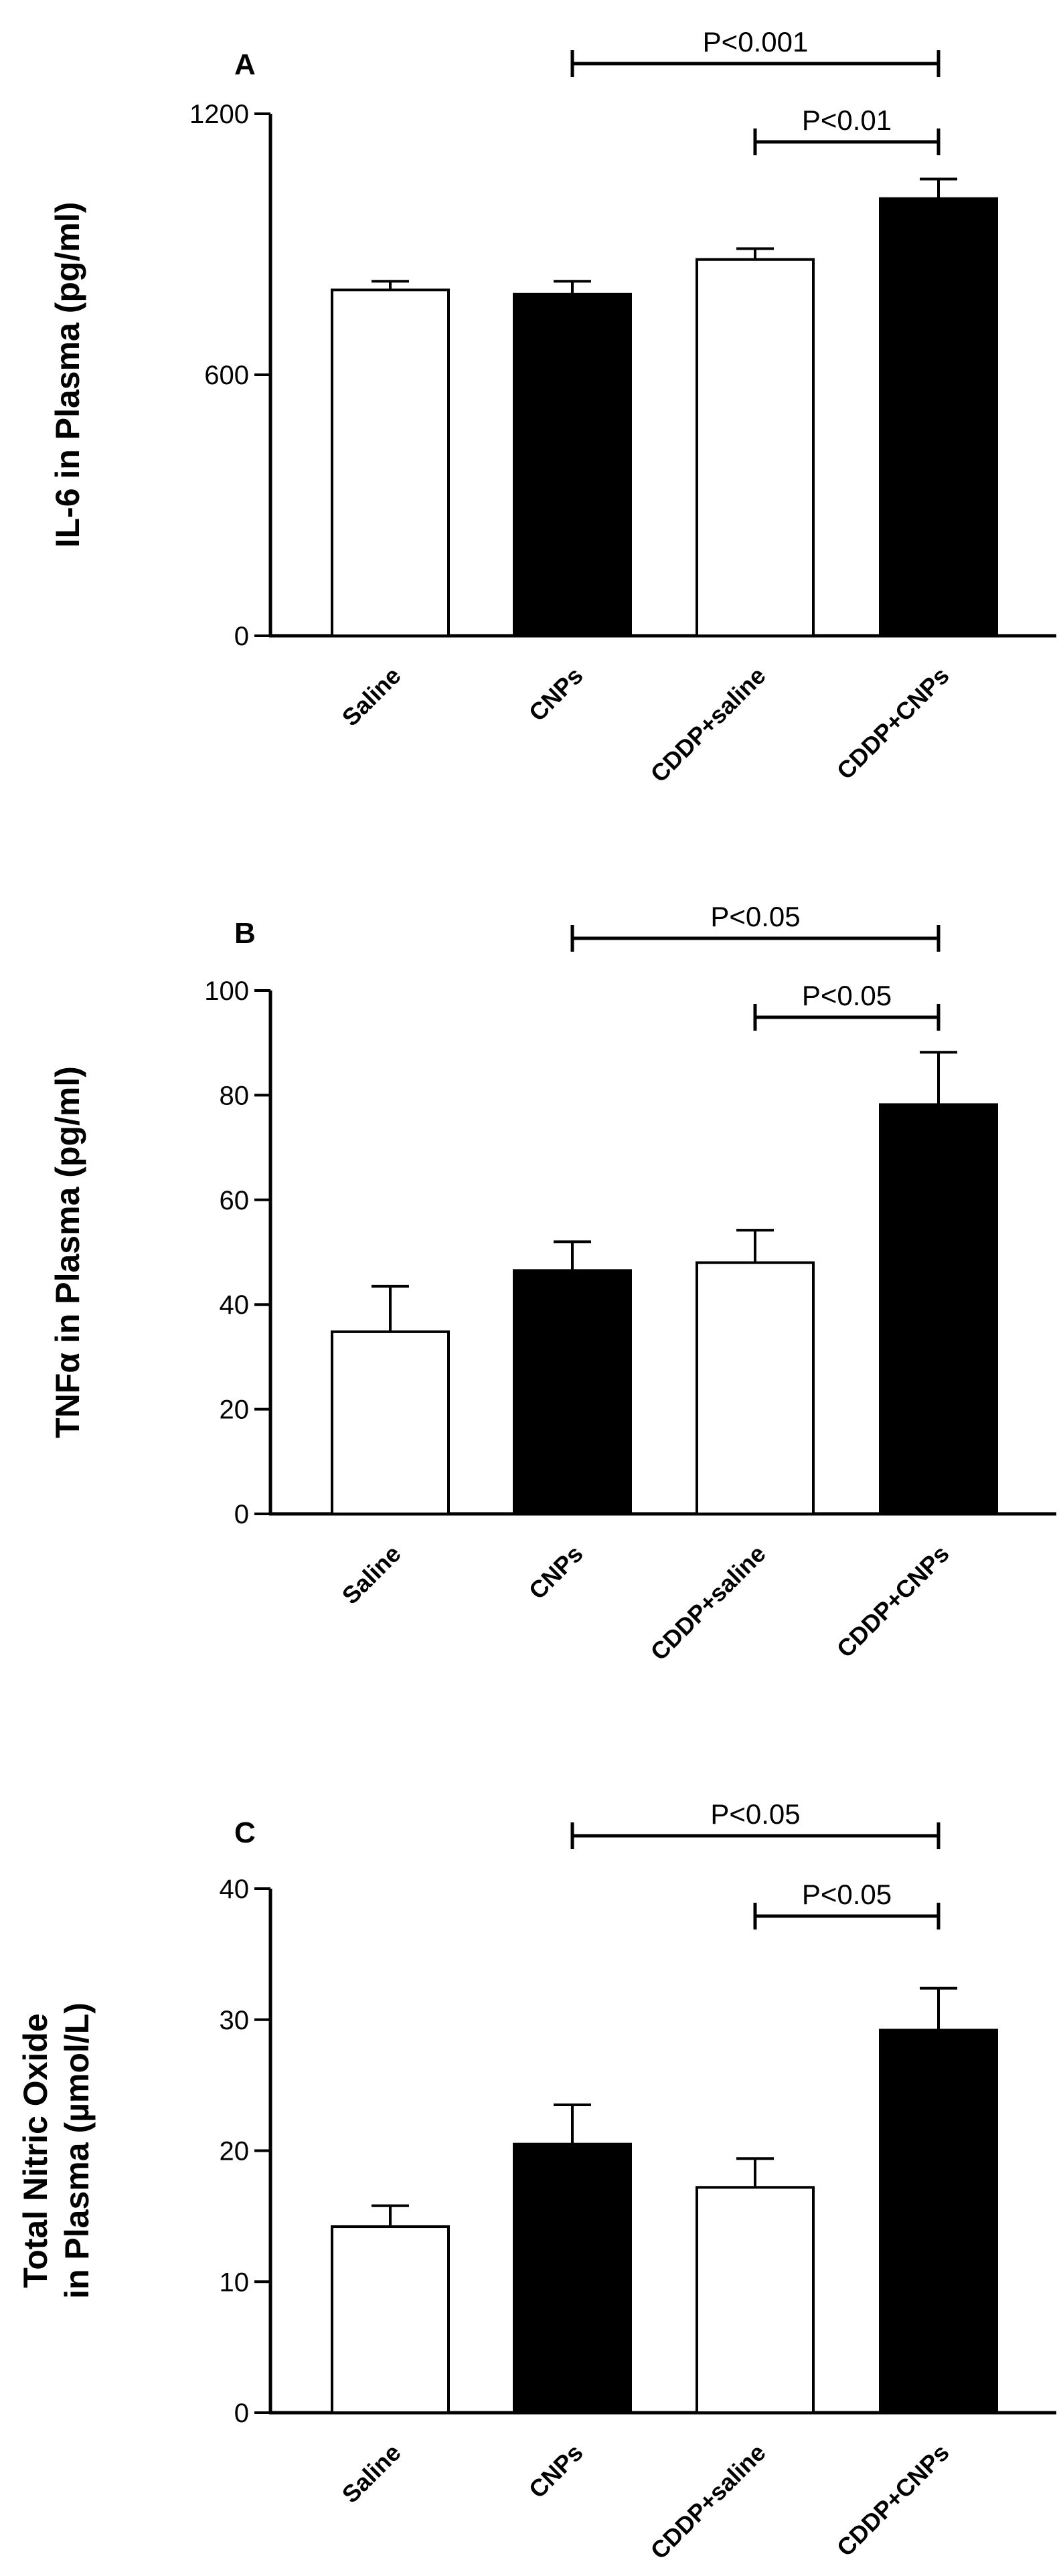 Image resolution: width=1059 pixels, height=2576 pixels. I want to click on panel-a-bar-cddp-saline, so click(755, 447).